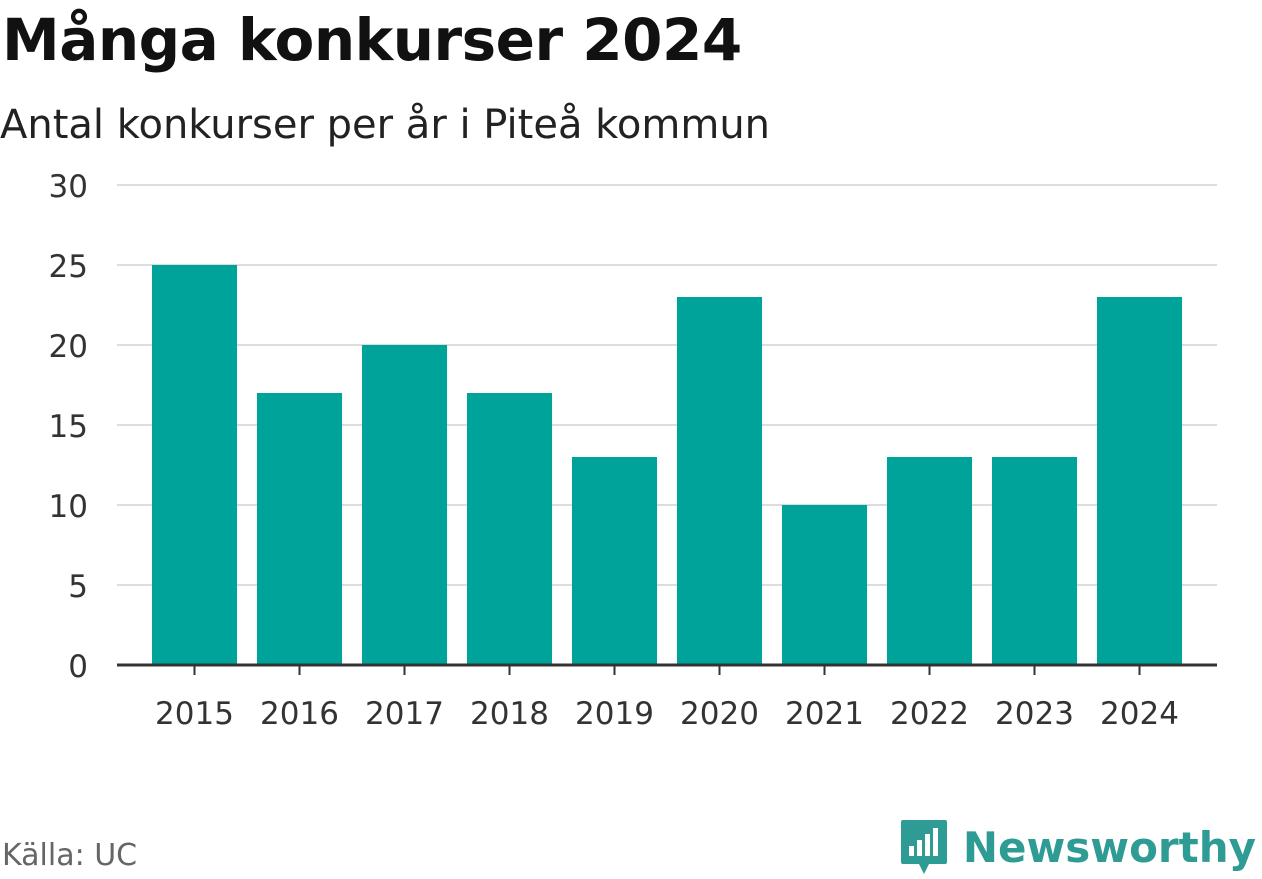  I want to click on x-tick-label: 2022, so click(929, 714).